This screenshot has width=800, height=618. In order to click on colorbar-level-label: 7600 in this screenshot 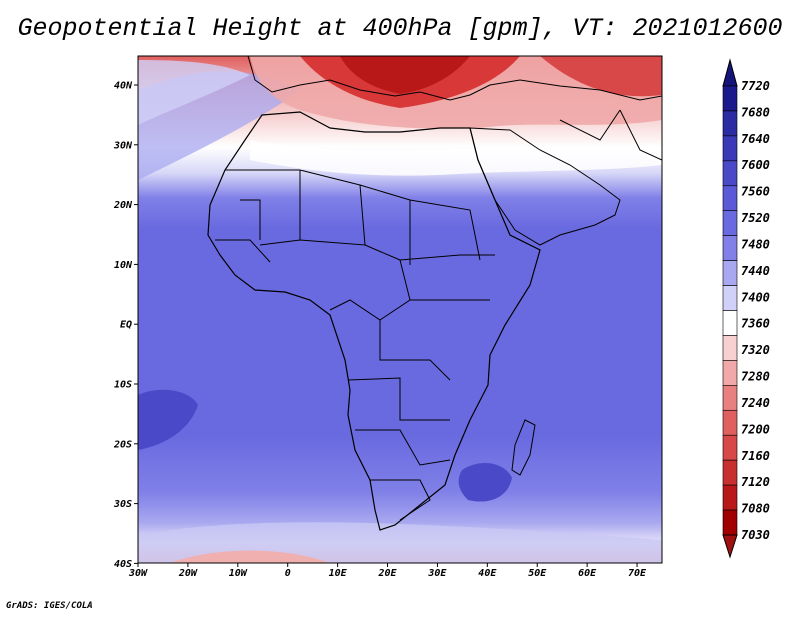, I will do `click(755, 165)`.